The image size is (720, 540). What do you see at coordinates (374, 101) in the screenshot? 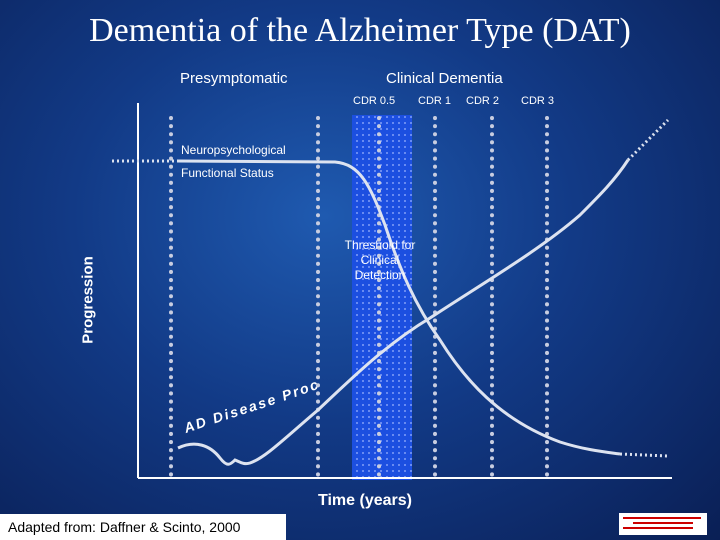
I see `cdr-label-0-5: CDR 0.5` at bounding box center [374, 101].